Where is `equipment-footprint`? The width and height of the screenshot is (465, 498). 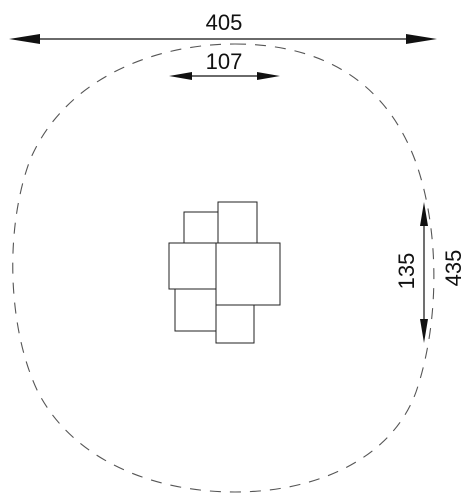
equipment-footprint is located at coordinates (224, 272).